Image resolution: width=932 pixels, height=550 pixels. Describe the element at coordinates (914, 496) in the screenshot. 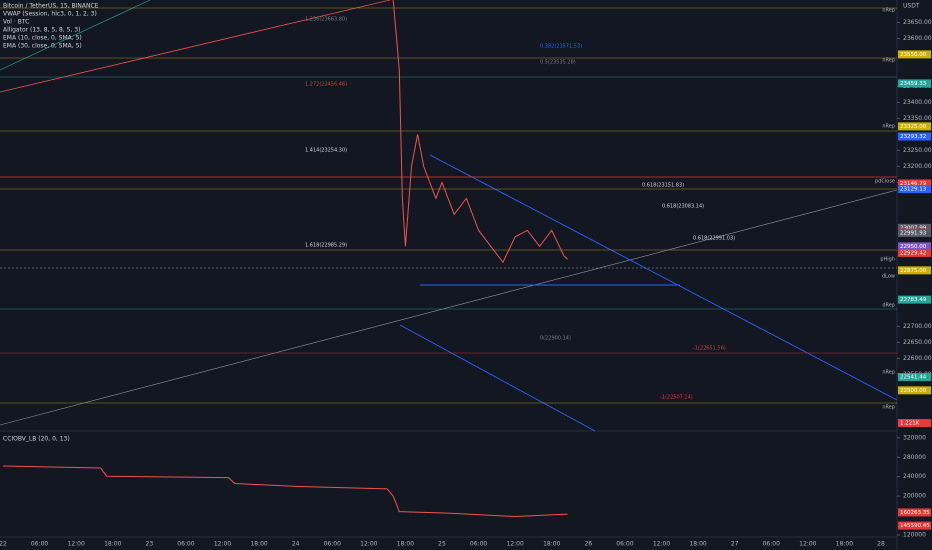

I see `y-tick-label: 200000` at that location.